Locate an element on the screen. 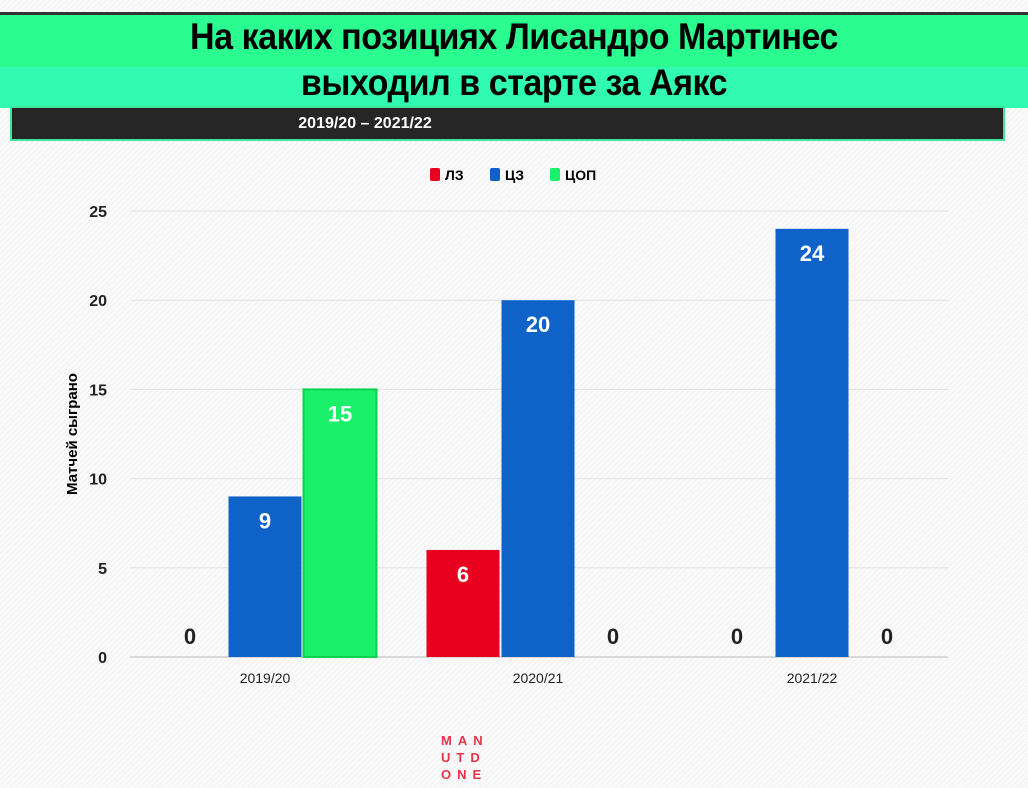  data-label: 9 is located at coordinates (265, 520).